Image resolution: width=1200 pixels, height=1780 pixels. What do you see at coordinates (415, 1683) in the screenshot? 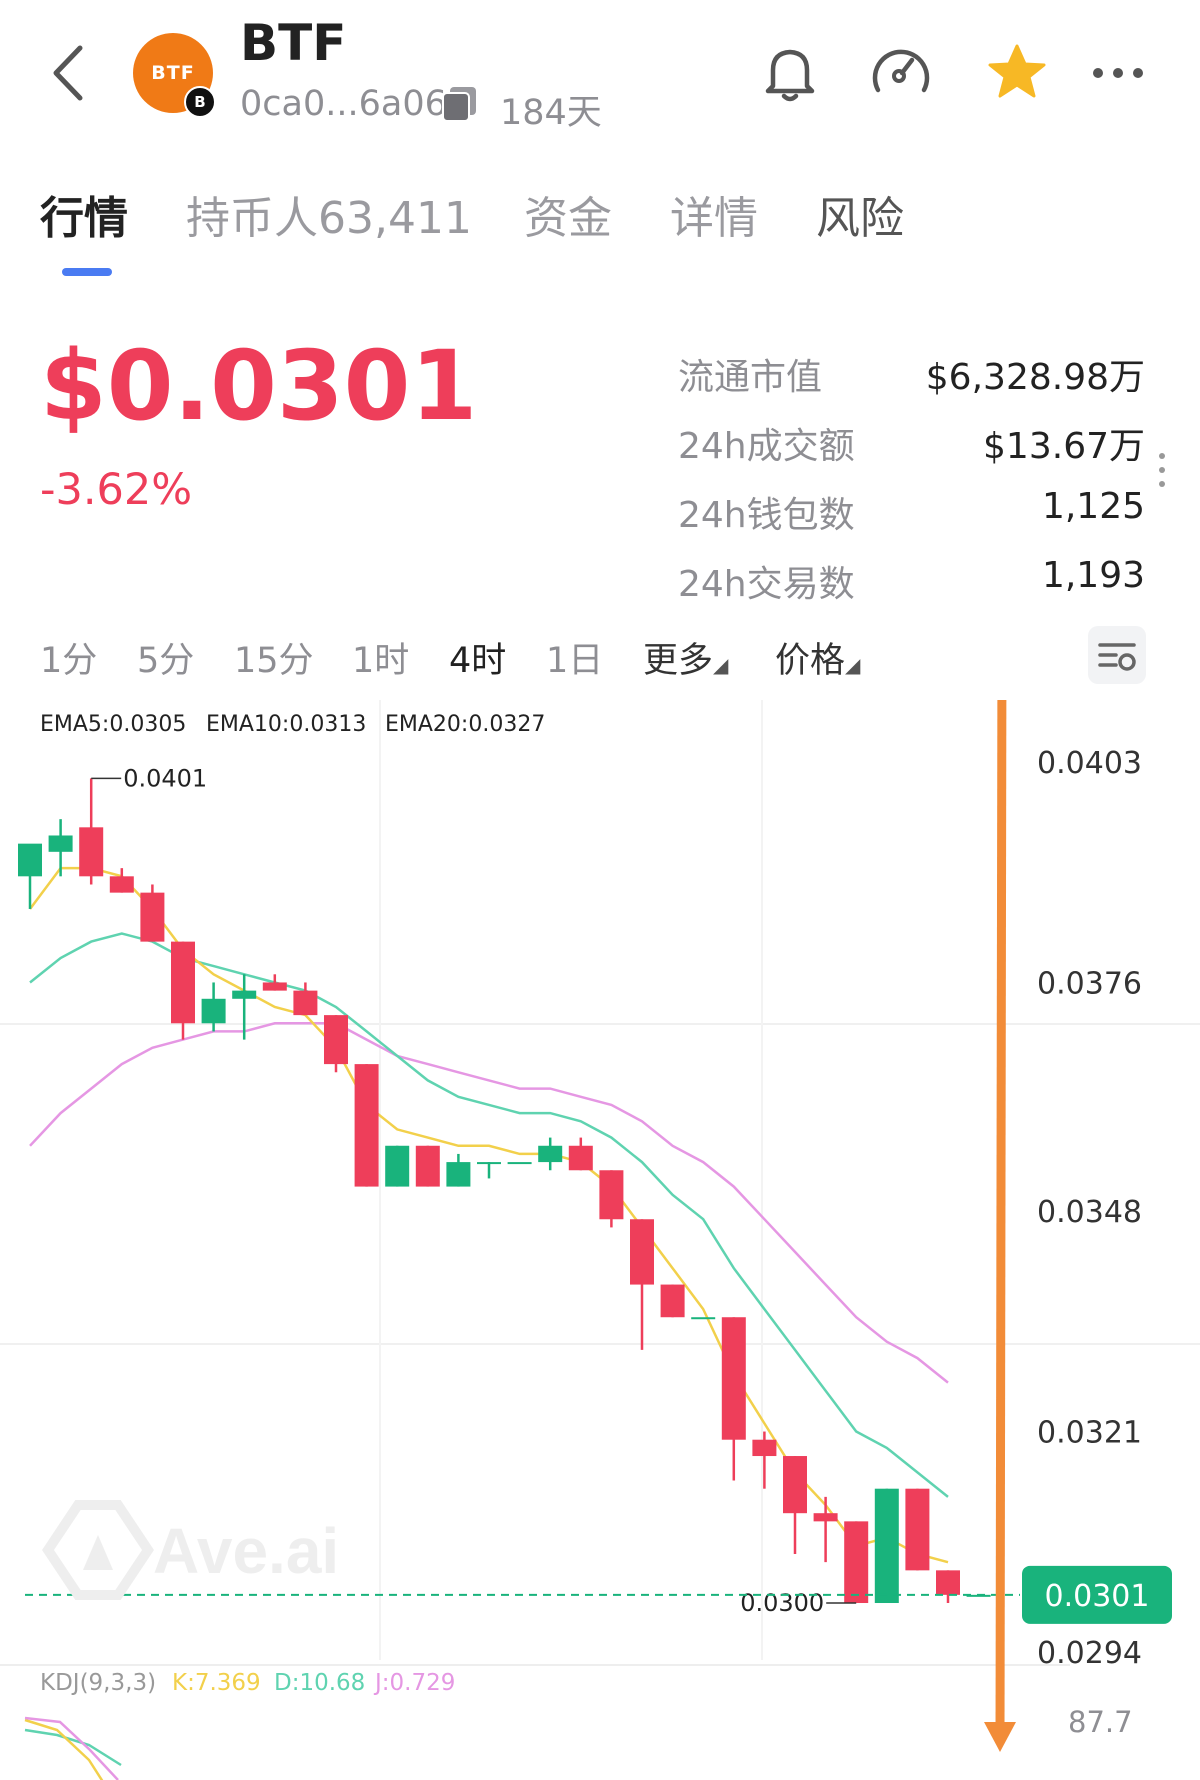
I see `kdj-j: J:0.729` at bounding box center [415, 1683].